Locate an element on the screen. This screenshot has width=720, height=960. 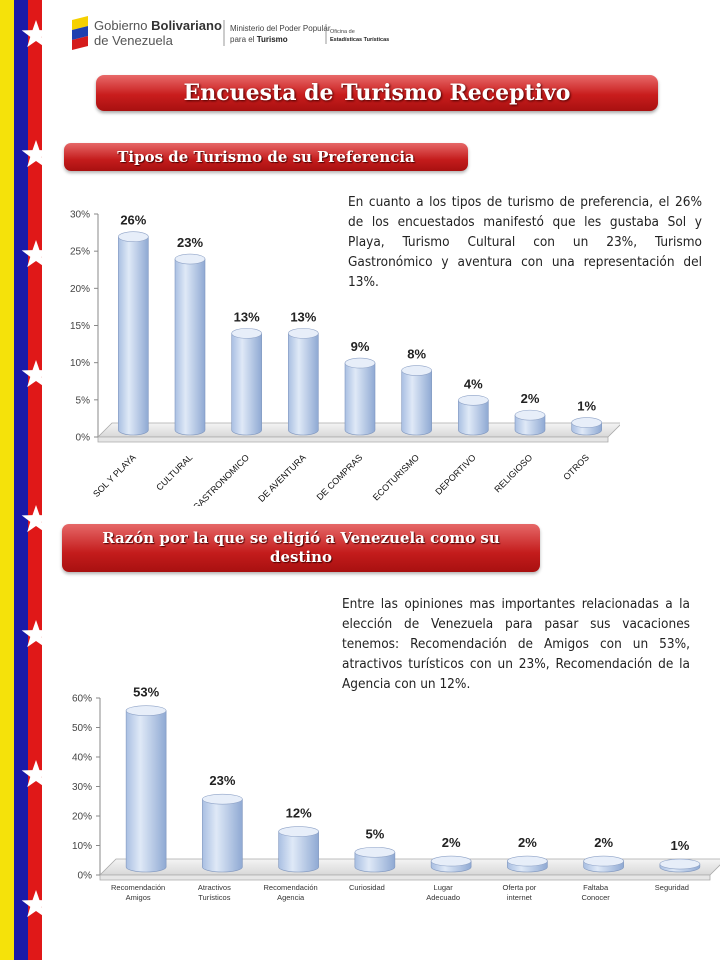
x-category-label: OTROS is located at coordinates (576, 467).